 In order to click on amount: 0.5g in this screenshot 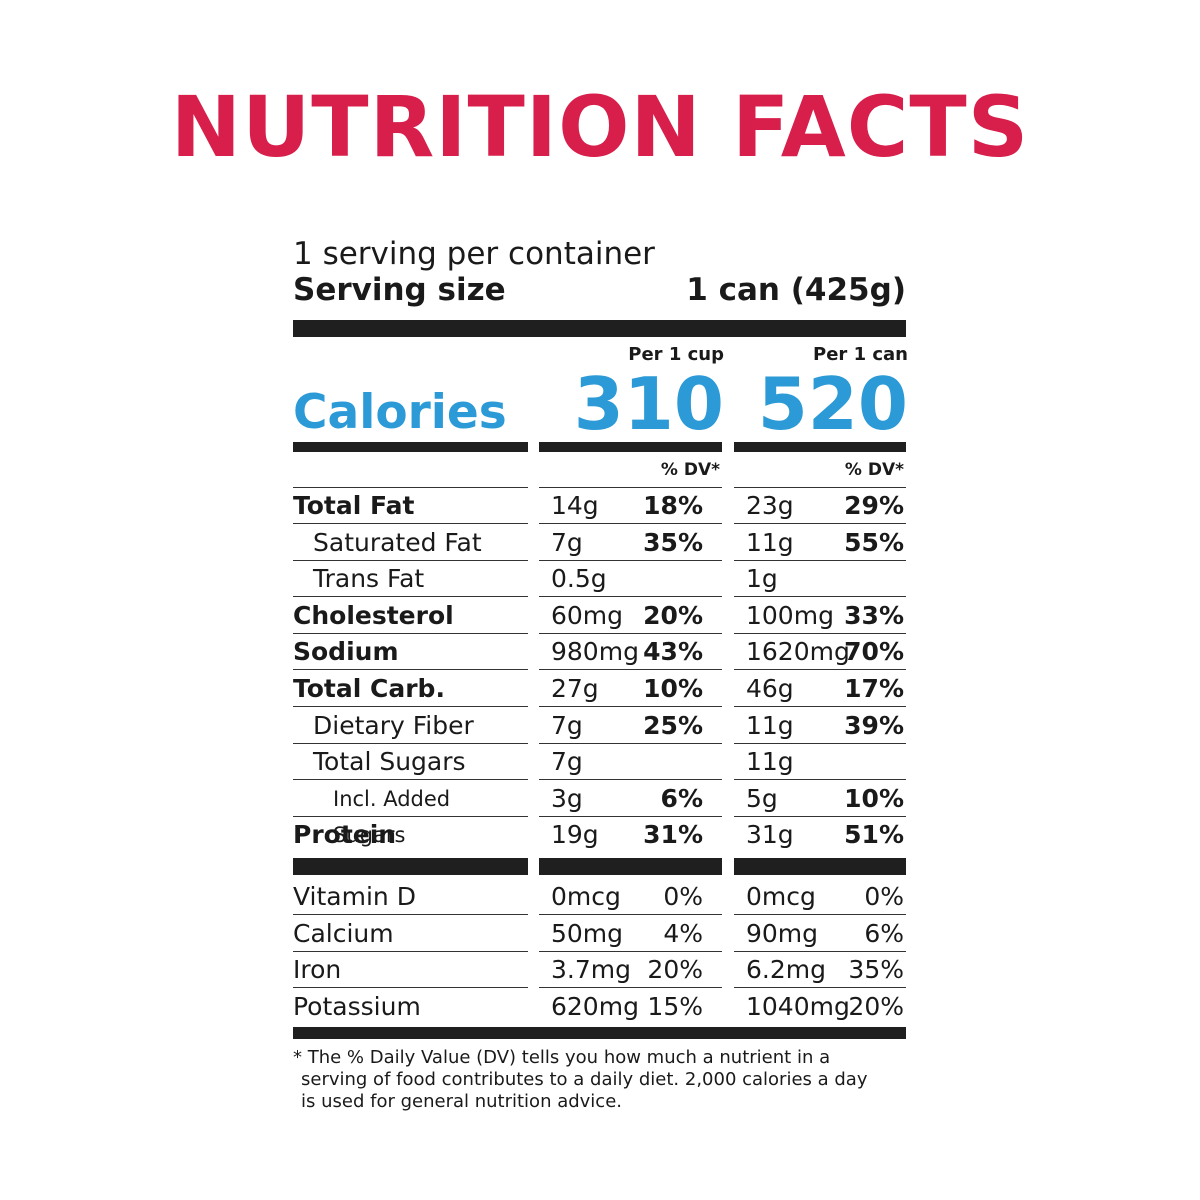, I will do `click(579, 579)`.